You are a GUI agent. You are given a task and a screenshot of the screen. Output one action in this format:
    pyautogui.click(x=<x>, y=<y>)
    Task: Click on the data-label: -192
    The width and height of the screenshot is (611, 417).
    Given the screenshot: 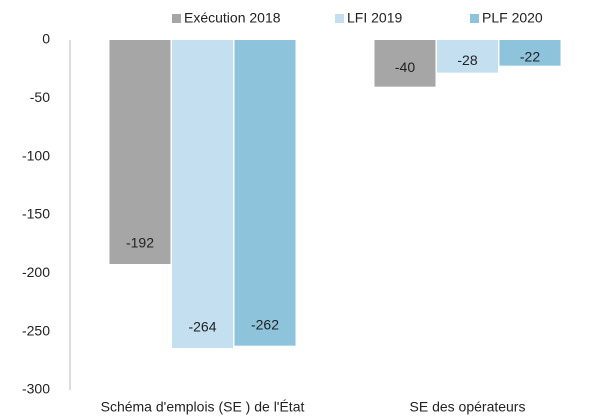 What is the action you would take?
    pyautogui.click(x=140, y=243)
    